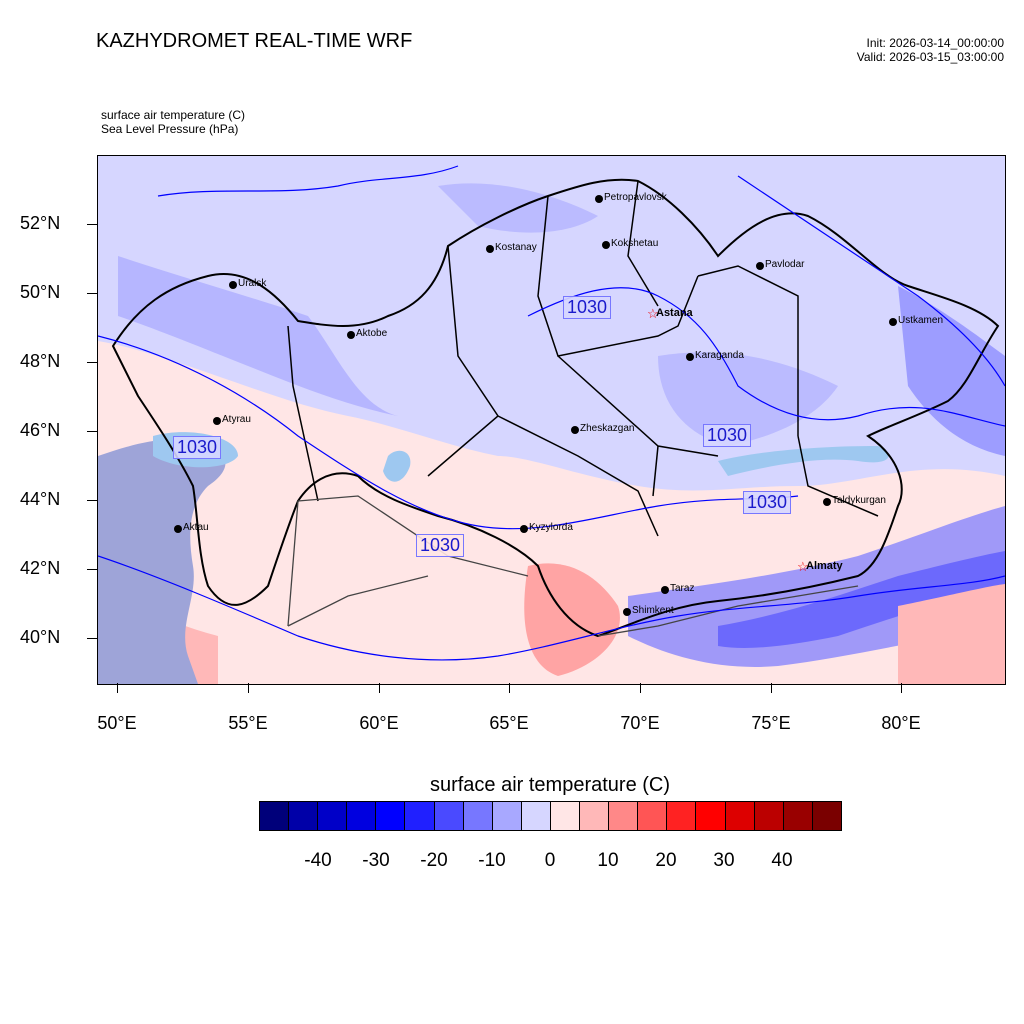 Image resolution: width=1024 pixels, height=1024 pixels. What do you see at coordinates (492, 860) in the screenshot?
I see `colorbar-label: -10` at bounding box center [492, 860].